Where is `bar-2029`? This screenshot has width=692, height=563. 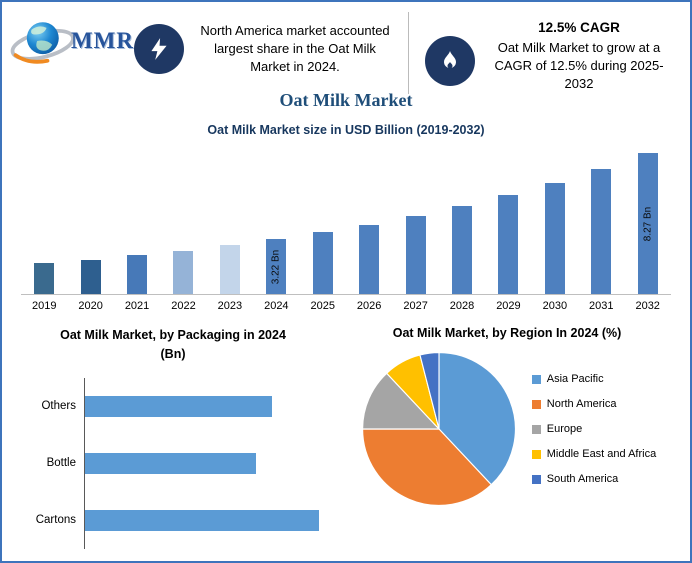
bar-2029 is located at coordinates (508, 244).